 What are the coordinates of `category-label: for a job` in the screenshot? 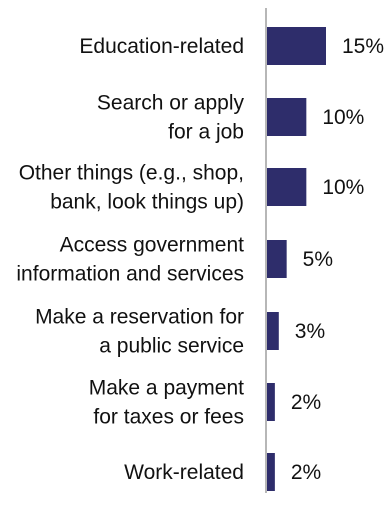 It's located at (206, 132).